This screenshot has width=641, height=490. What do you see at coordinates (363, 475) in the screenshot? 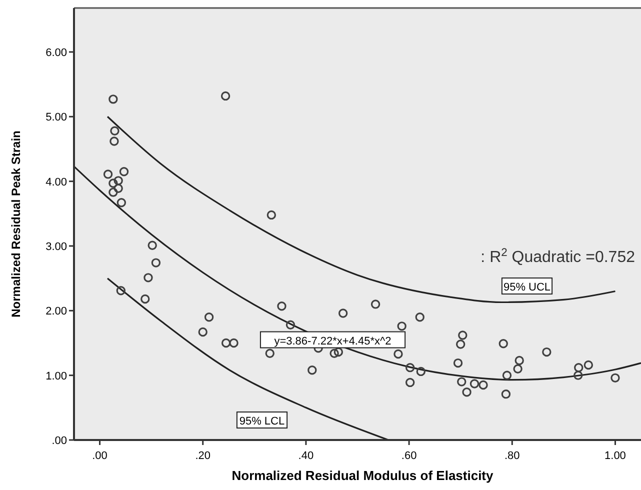
I see `x-axis-title: Normalized Residual Modulus of Elasticity` at bounding box center [363, 475].